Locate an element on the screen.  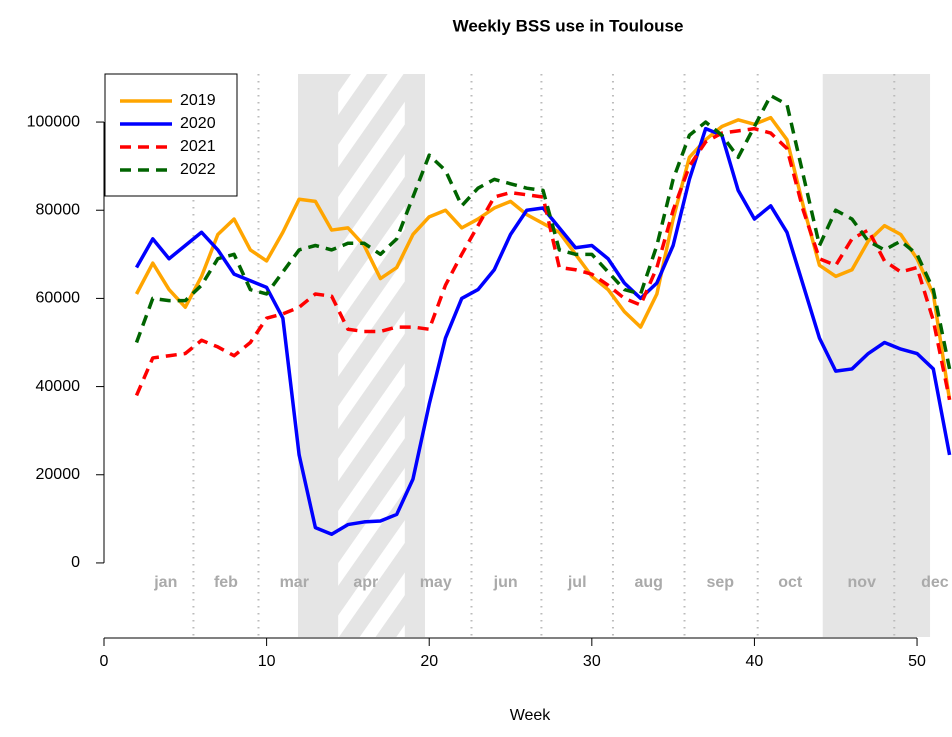
x-tick-label: 50 is located at coordinates (917, 661).